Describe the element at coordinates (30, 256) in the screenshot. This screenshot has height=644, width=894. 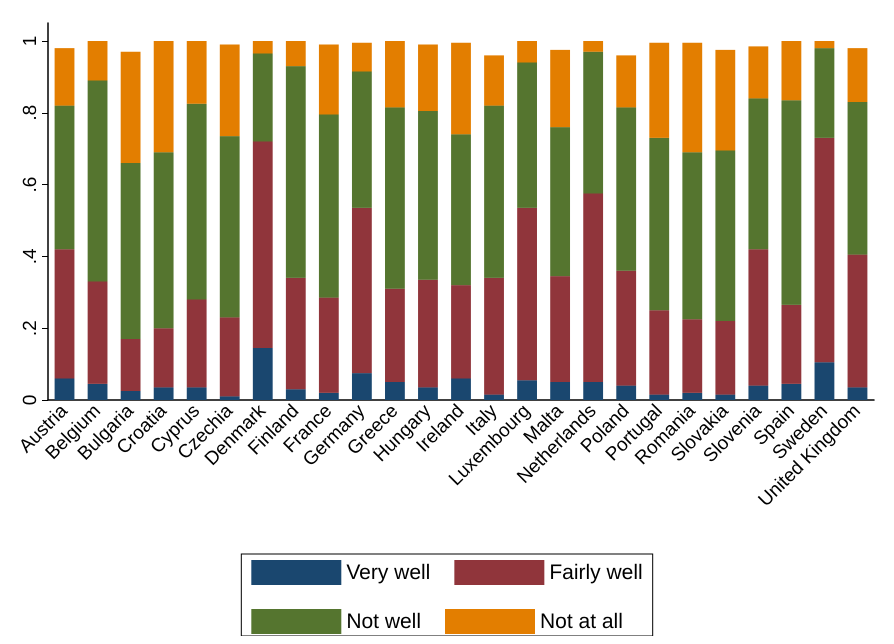
I see `y-tick-label: .4` at that location.